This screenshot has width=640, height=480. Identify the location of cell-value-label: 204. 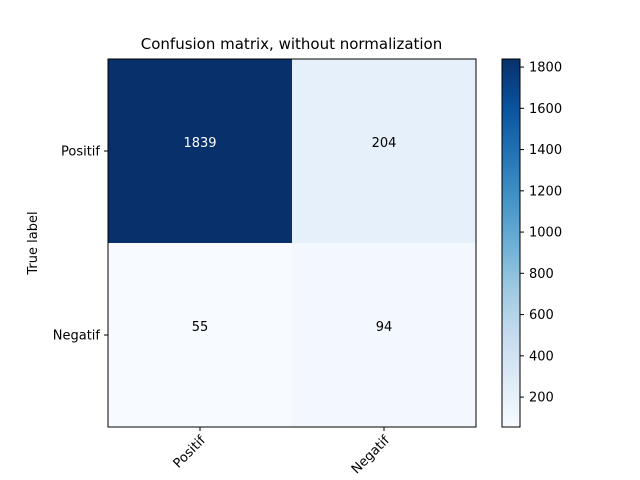
(384, 143).